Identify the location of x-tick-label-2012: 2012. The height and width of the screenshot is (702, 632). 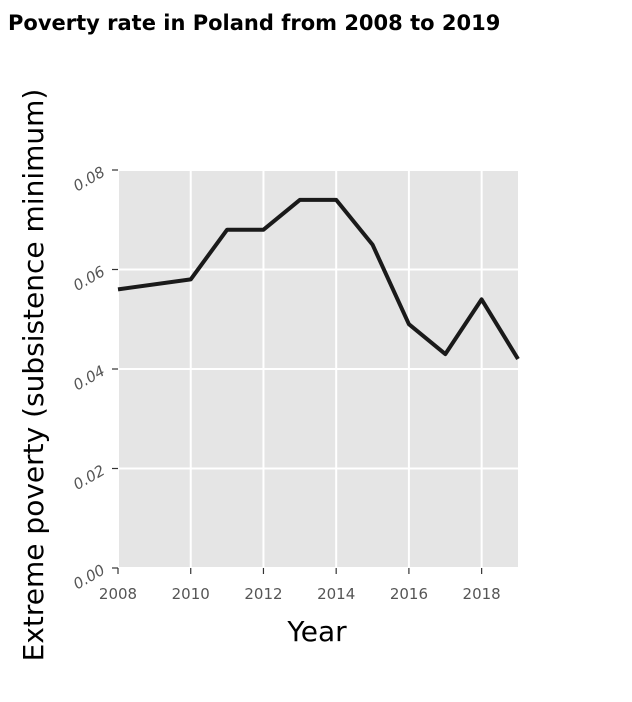
(263, 594).